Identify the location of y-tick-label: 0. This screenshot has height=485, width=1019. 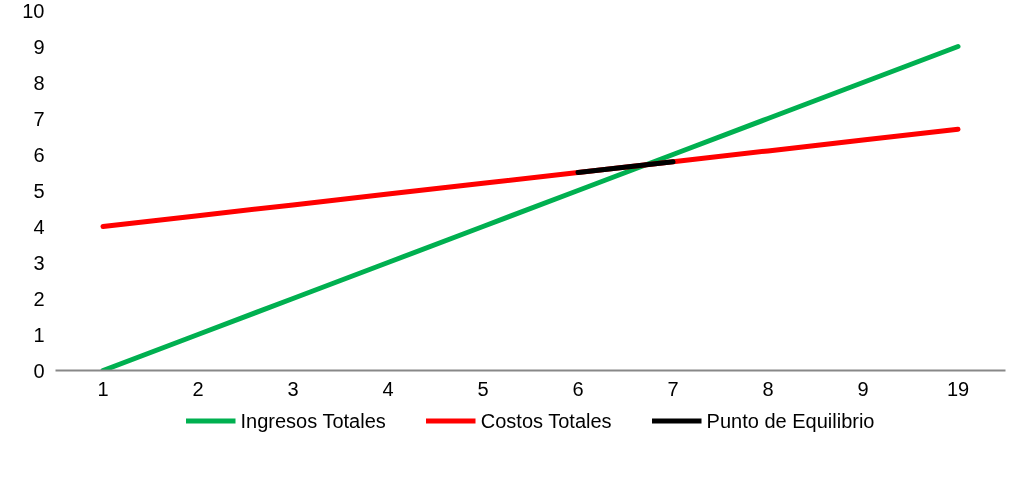
(39, 370).